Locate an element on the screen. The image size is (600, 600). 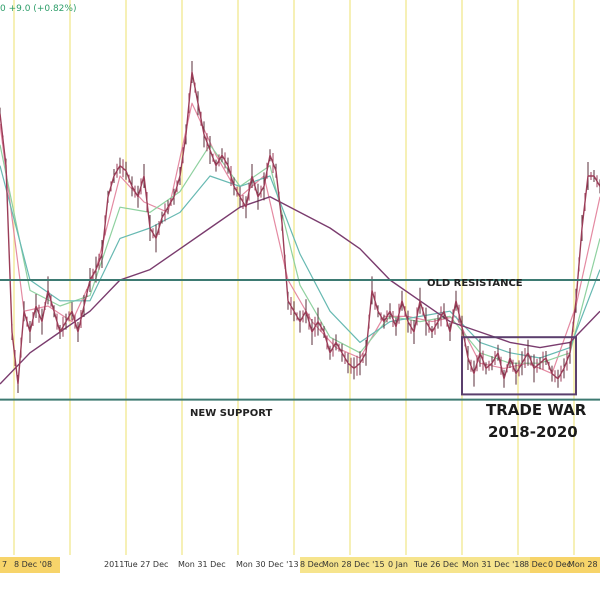
x-tick-label: Mon 31 Dec is located at coordinates (202, 564).